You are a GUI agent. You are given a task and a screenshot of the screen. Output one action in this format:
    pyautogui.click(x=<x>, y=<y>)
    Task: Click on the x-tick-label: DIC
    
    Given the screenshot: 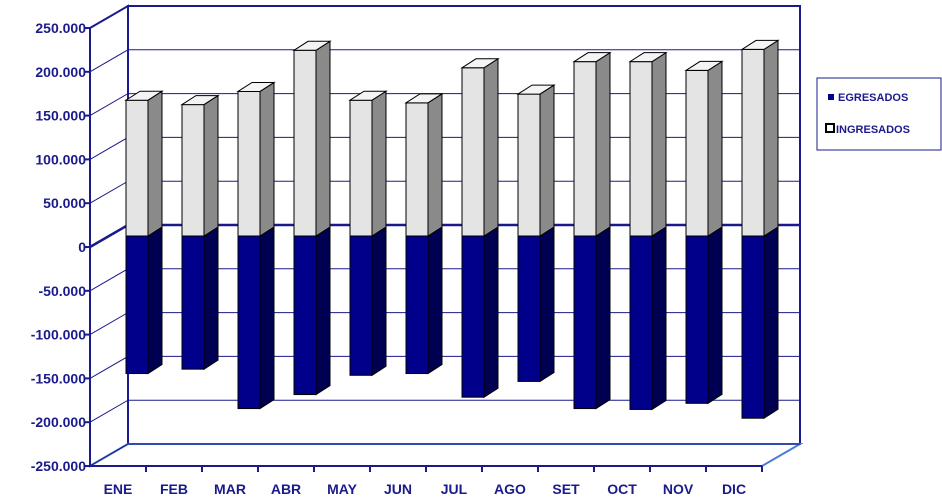 What is the action you would take?
    pyautogui.click(x=734, y=489)
    